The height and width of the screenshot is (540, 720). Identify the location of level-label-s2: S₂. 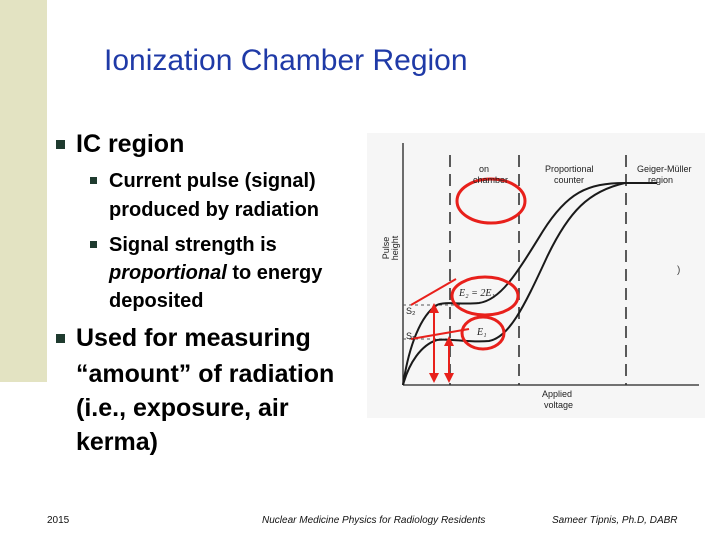
(411, 311).